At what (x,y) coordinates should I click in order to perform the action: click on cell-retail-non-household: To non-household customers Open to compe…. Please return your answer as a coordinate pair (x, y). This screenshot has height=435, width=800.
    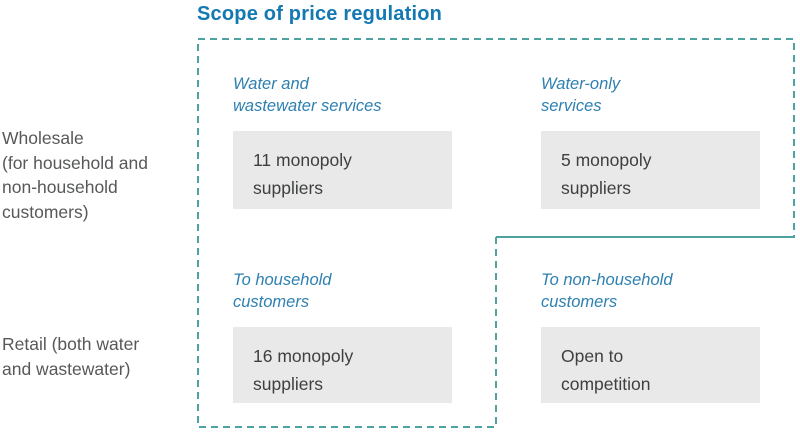
    Looking at the image, I should click on (650, 336).